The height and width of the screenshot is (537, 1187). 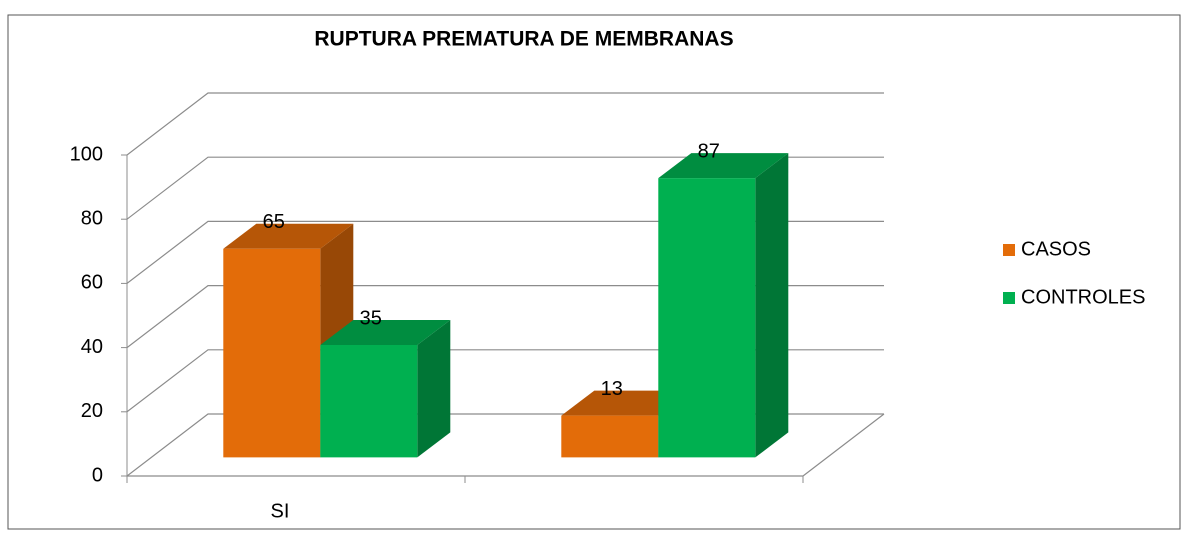 I want to click on x-tick-label: SI, so click(x=280, y=511).